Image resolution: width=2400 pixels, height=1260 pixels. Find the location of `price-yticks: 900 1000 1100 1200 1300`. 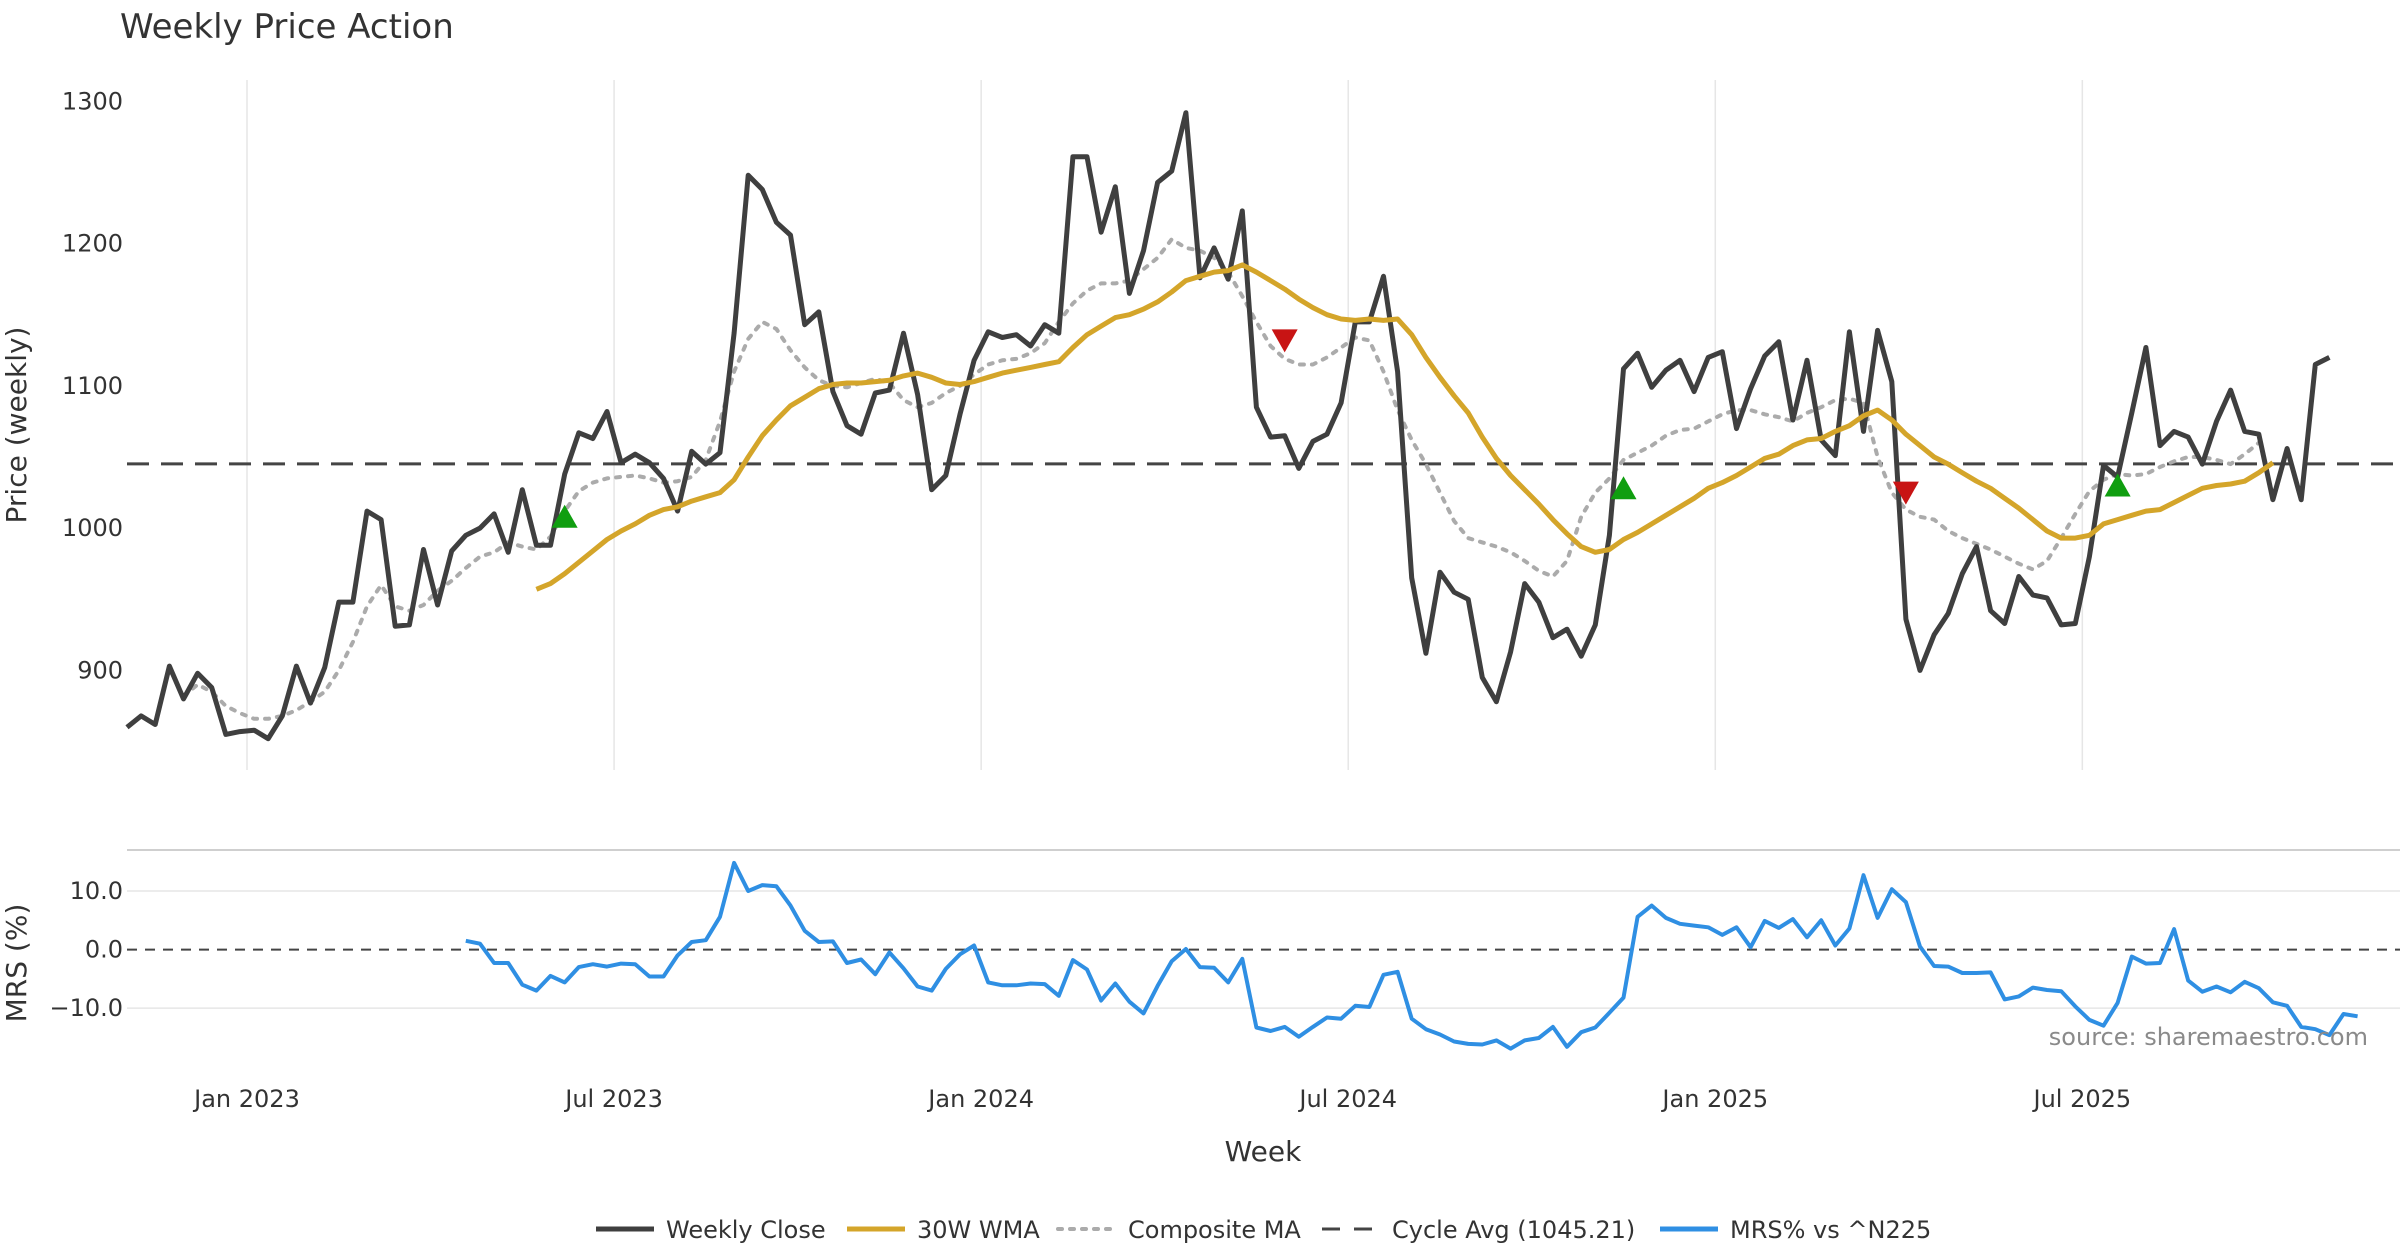

price-yticks: 900 1000 1100 1200 1300 is located at coordinates (92, 385).